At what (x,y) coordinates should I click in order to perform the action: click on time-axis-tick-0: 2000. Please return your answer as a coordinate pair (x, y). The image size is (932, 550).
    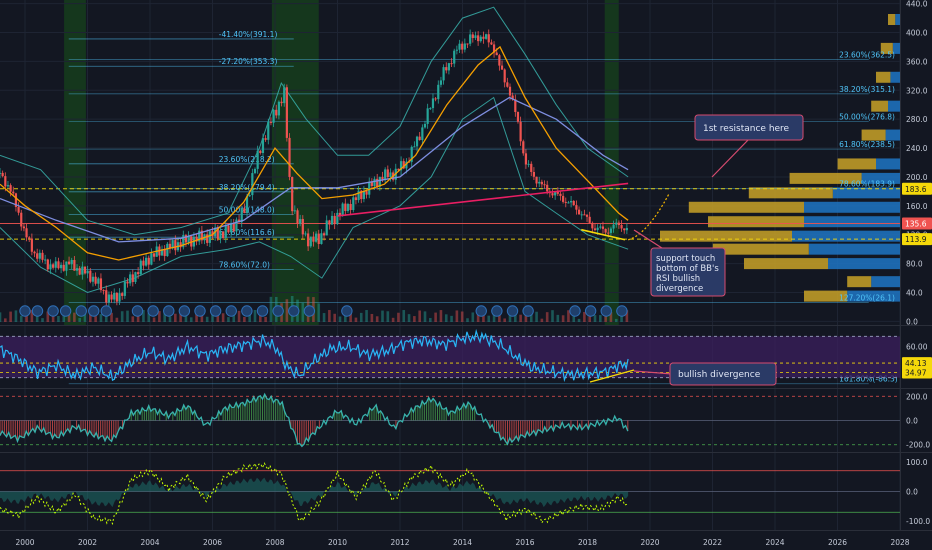
    Looking at the image, I should click on (24, 542).